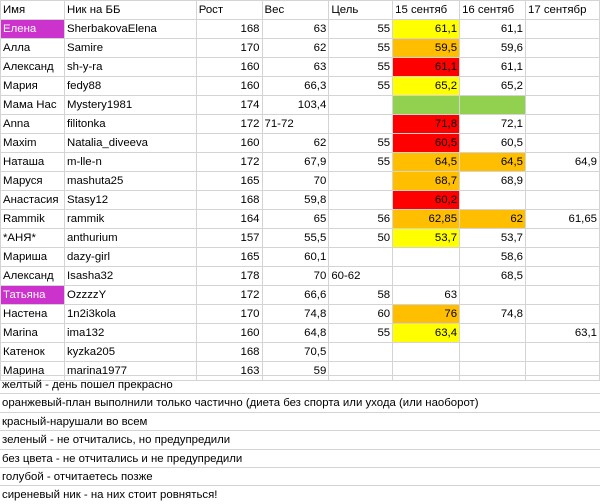 The height and width of the screenshot is (504, 600). What do you see at coordinates (130, 314) in the screenshot?
I see `cell-nick: 1n2i3kola` at bounding box center [130, 314].